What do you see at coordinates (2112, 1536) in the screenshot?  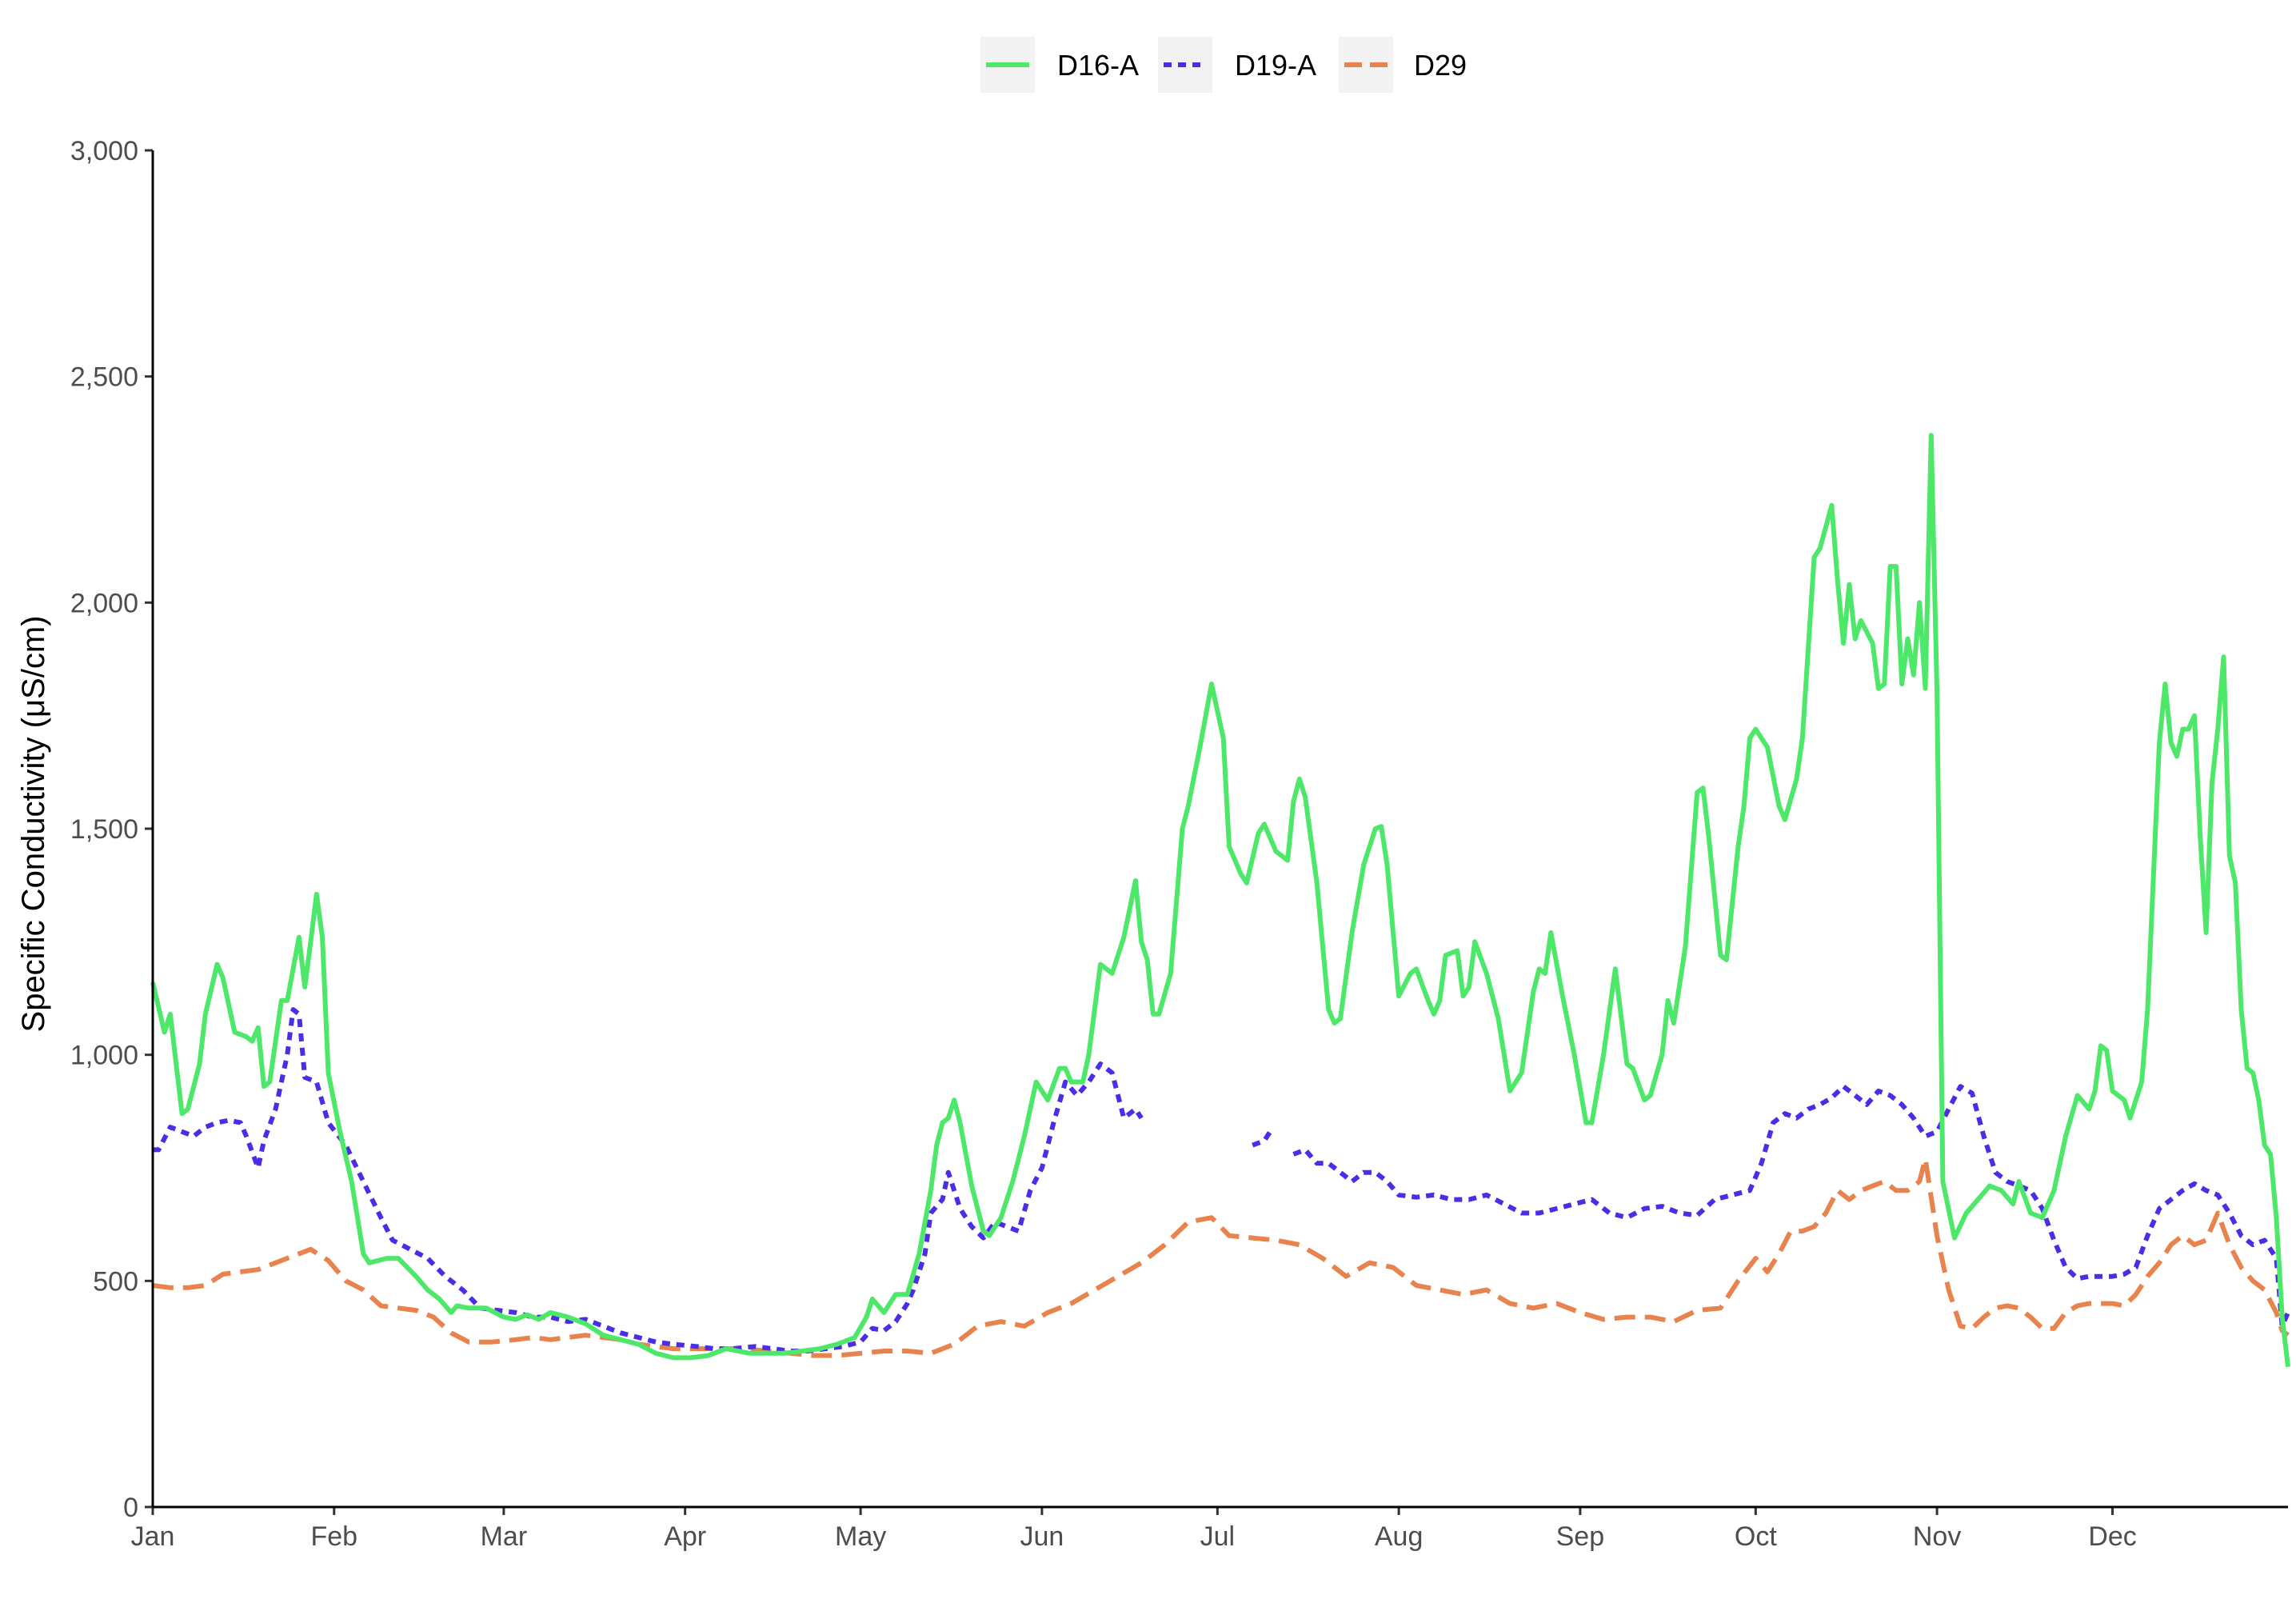 I see `x-tick-label: Dec` at bounding box center [2112, 1536].